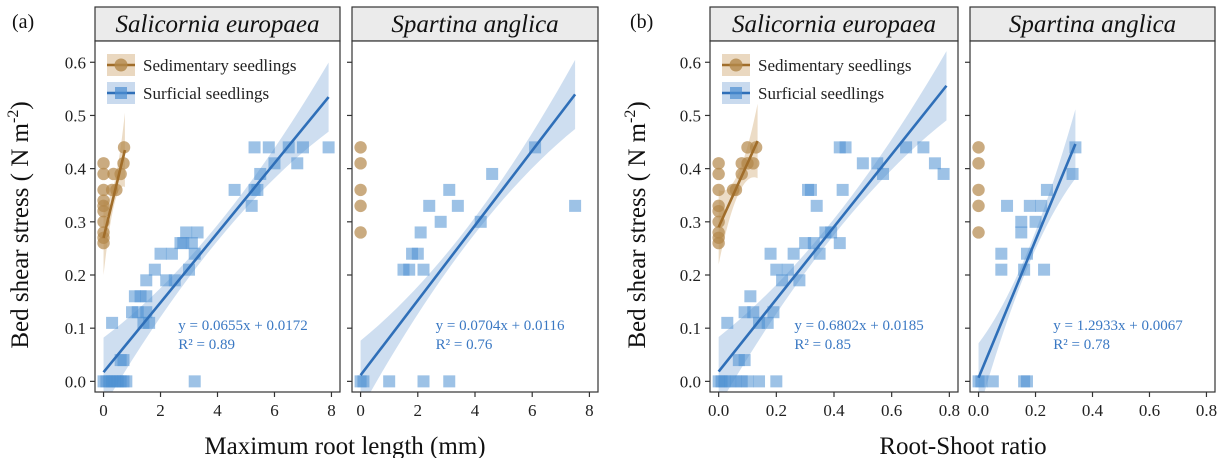 Image resolution: width=1223 pixels, height=458 pixels. What do you see at coordinates (331, 410) in the screenshot?
I see `x-tick-label: 8` at bounding box center [331, 410].